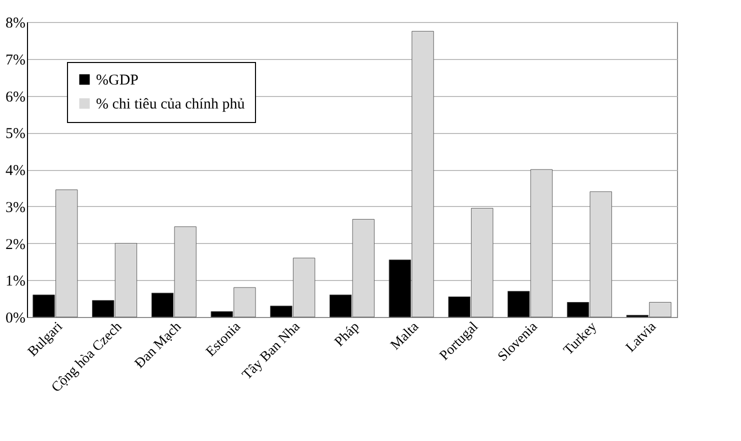 This screenshot has width=741, height=441. Describe the element at coordinates (16, 97) in the screenshot. I see `y-tick-label: 6%` at that location.